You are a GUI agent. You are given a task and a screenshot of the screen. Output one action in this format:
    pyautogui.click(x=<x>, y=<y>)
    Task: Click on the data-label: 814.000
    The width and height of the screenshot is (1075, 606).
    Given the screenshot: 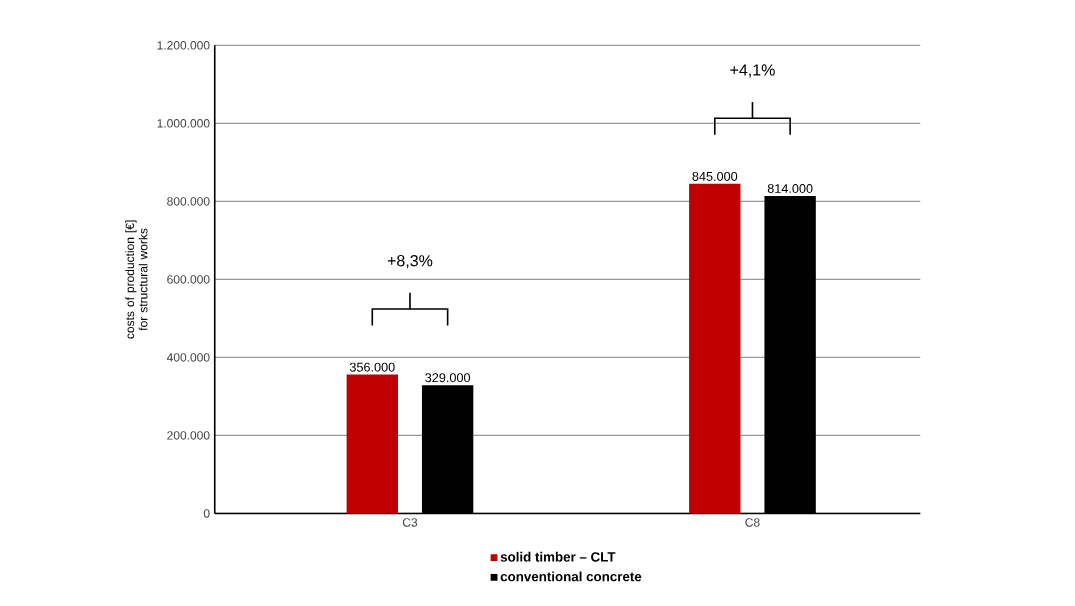 What is the action you would take?
    pyautogui.click(x=790, y=189)
    